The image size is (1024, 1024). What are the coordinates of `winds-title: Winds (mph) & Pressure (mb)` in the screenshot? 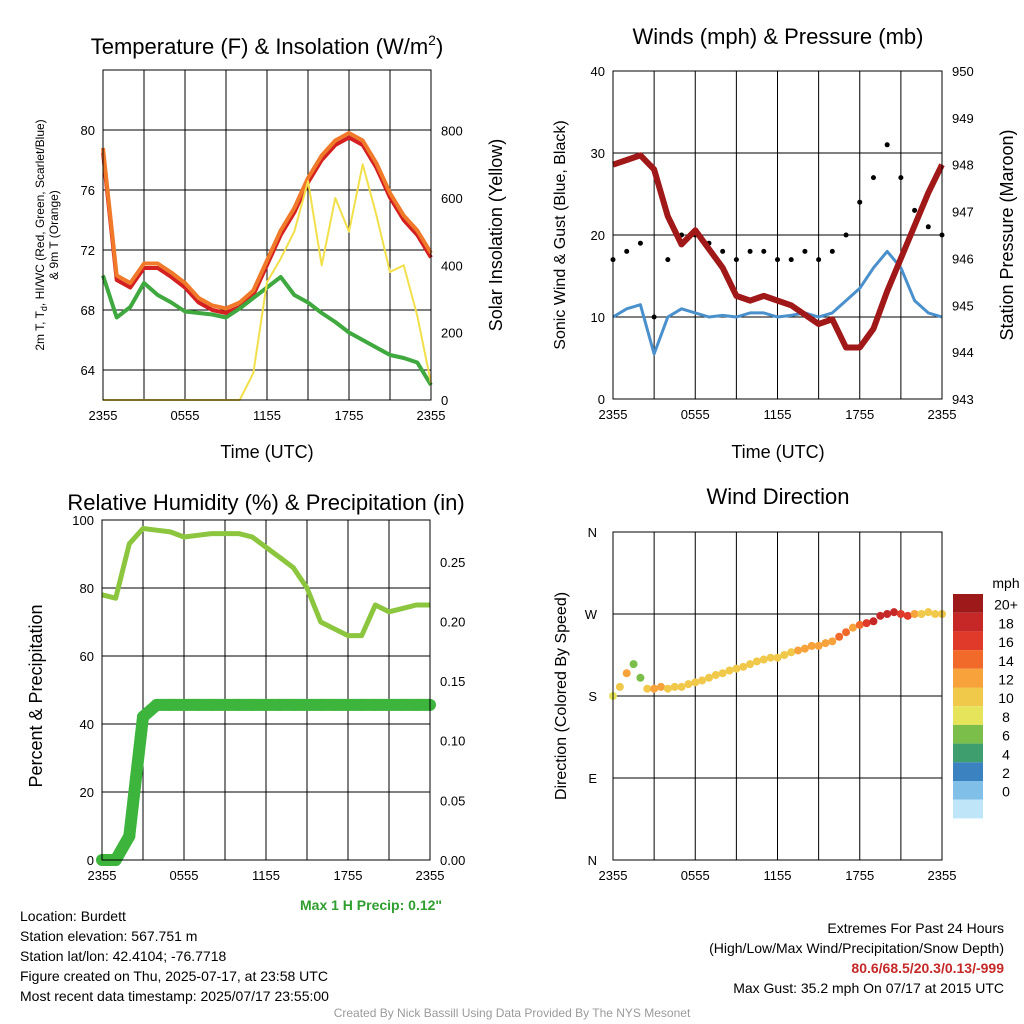 It's located at (778, 36).